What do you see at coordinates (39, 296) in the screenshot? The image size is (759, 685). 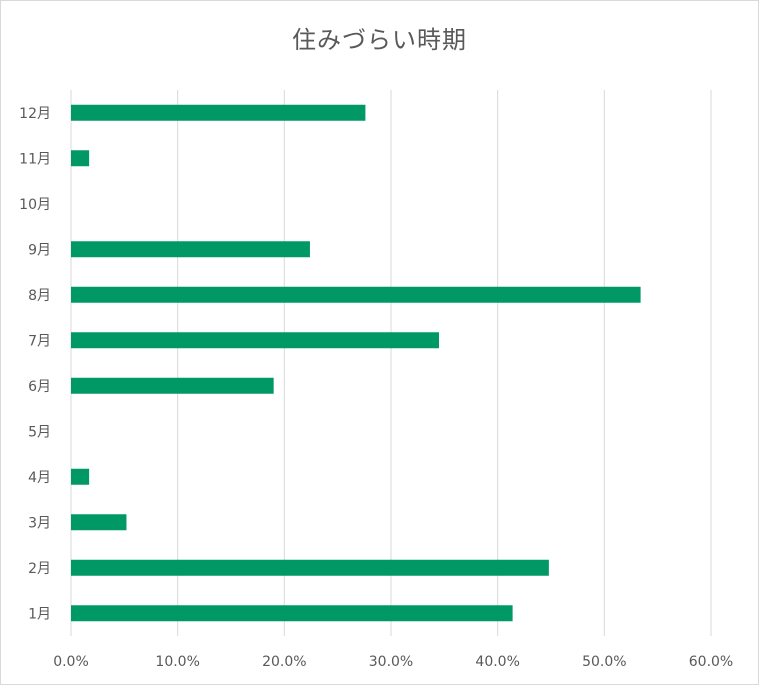 I see `y-category-label: 8月` at bounding box center [39, 296].